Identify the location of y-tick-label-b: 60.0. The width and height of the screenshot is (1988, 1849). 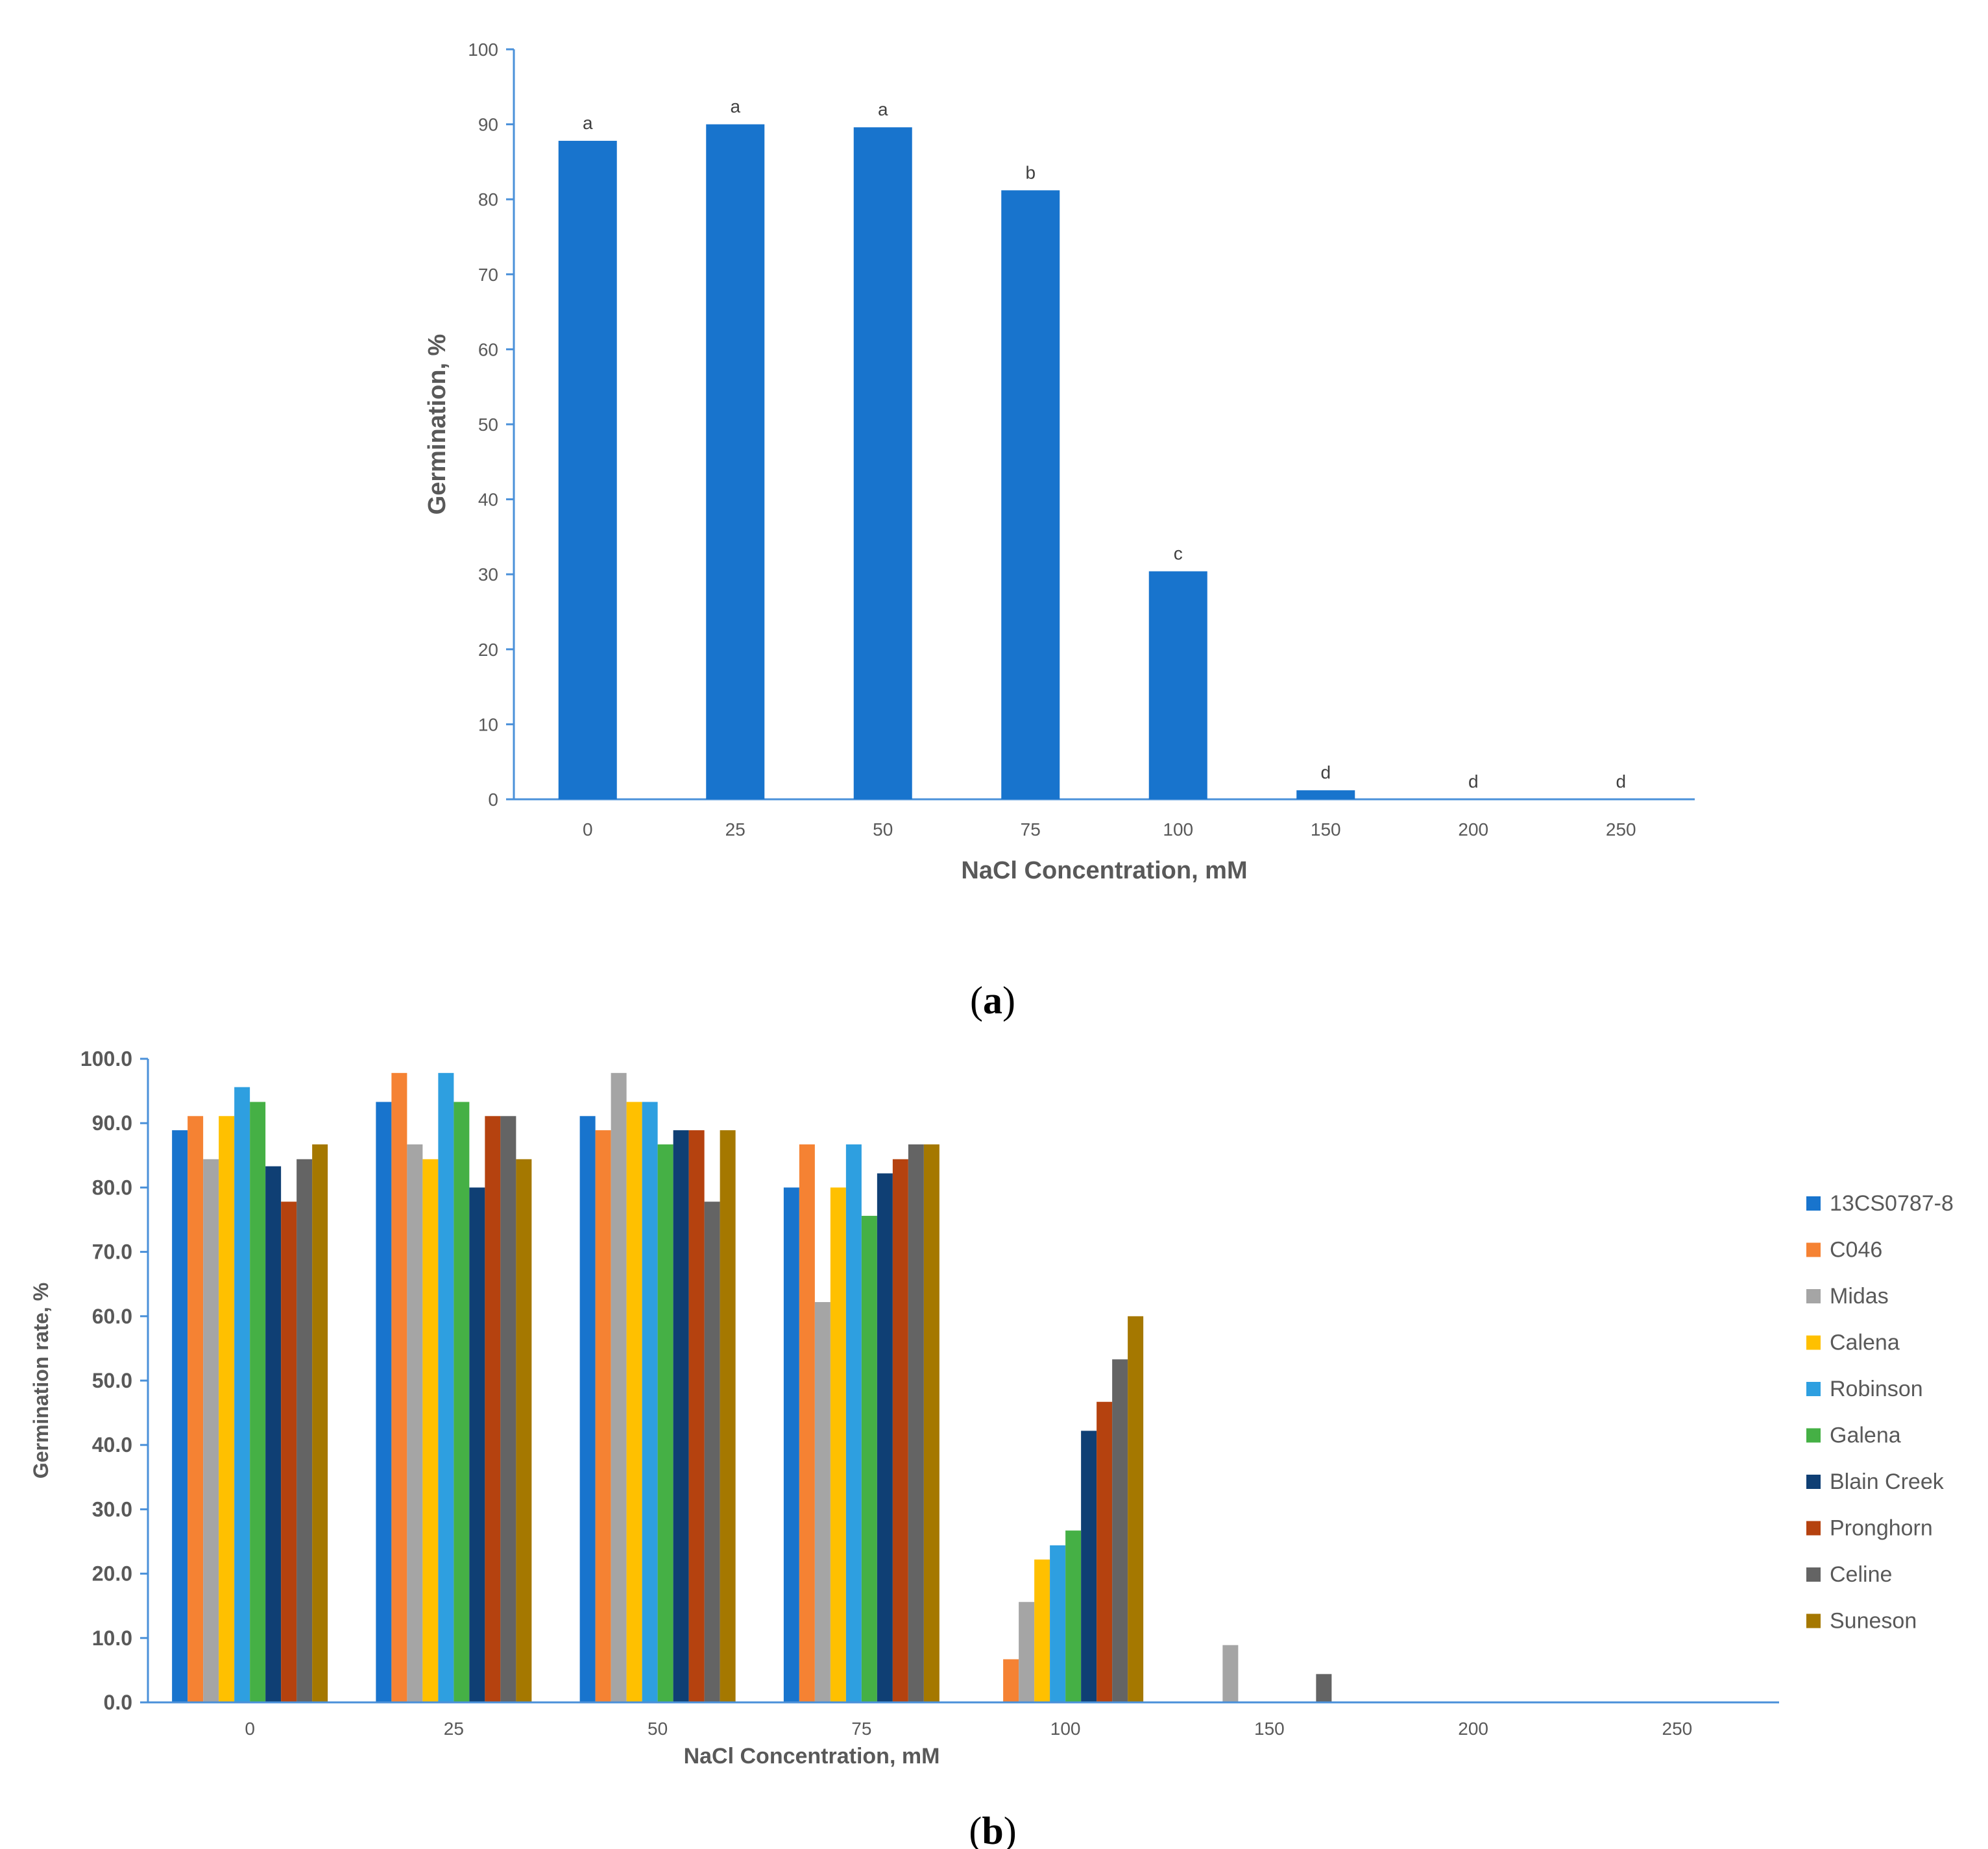
(112, 1317).